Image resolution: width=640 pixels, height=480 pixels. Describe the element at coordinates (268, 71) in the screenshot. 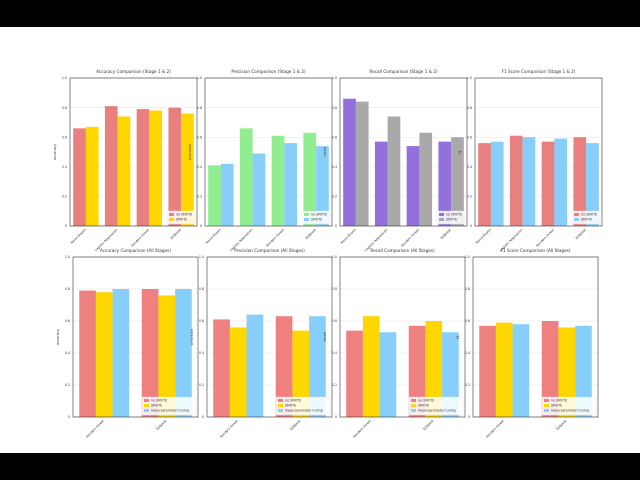

I see `chart-title: Precision Comparison (Stage 1 & 2)` at that location.